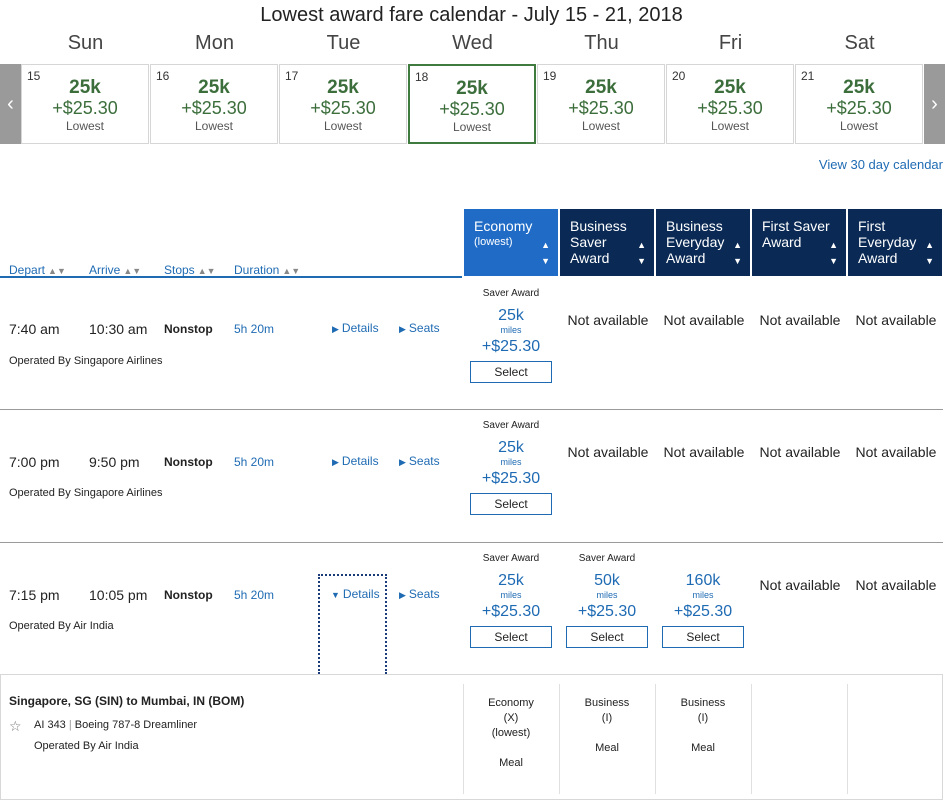 Image resolution: width=951 pixels, height=808 pixels. Describe the element at coordinates (607, 242) in the screenshot. I see `cabin-header-business-saver: Business Saver Award ▲ ▼` at that location.